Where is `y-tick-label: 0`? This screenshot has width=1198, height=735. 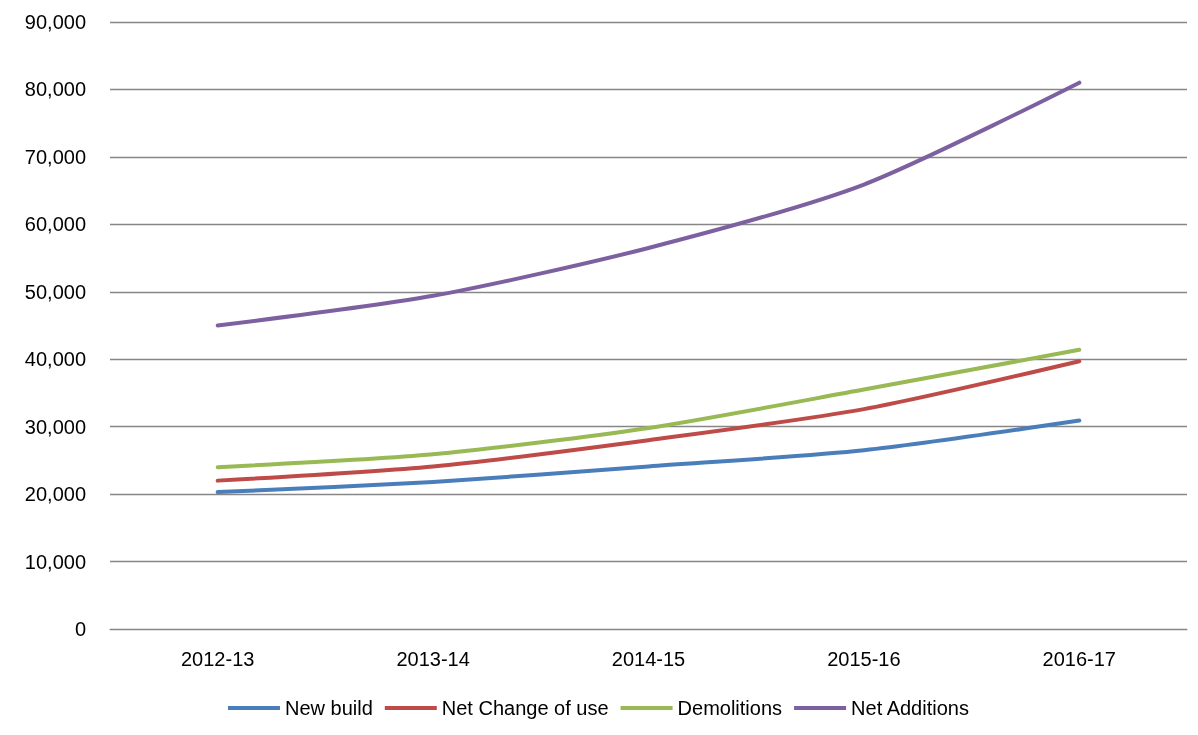
y-tick-label: 0 is located at coordinates (80, 629).